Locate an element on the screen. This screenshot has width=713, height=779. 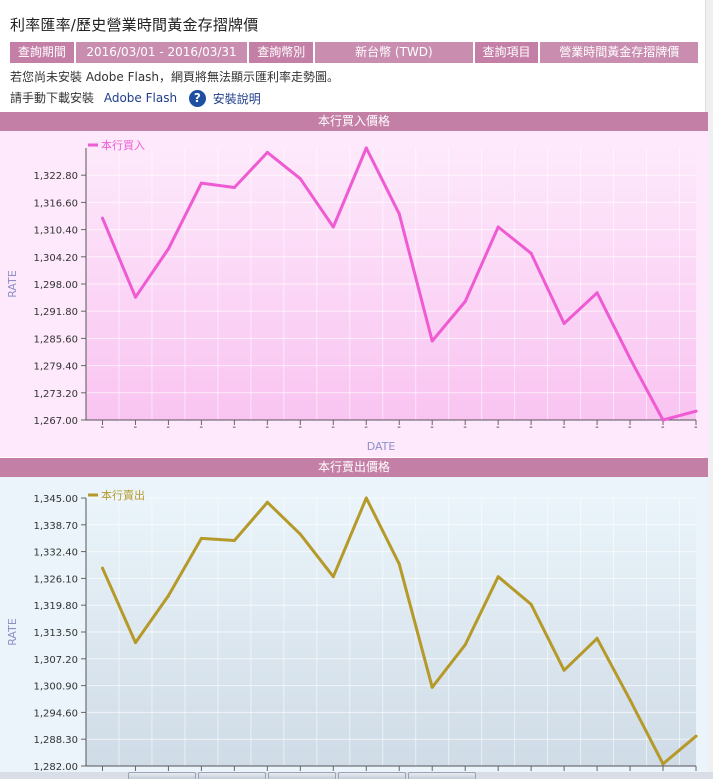
y-tick-label: 1,313.50 is located at coordinates (55, 633).